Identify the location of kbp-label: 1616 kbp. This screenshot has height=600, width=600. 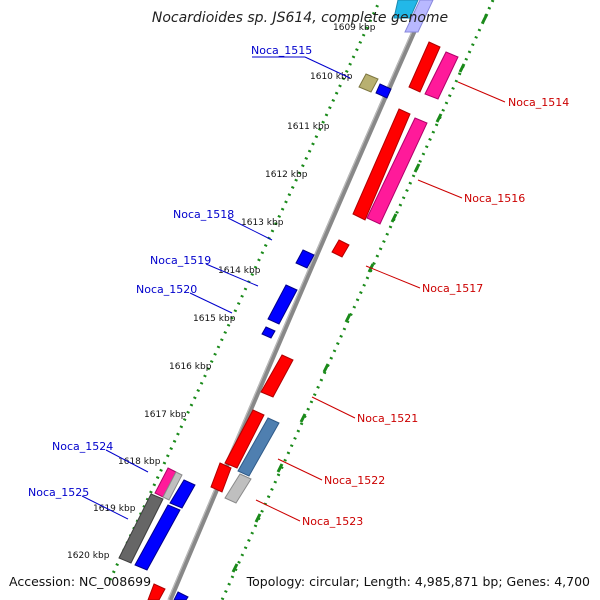
(190, 367).